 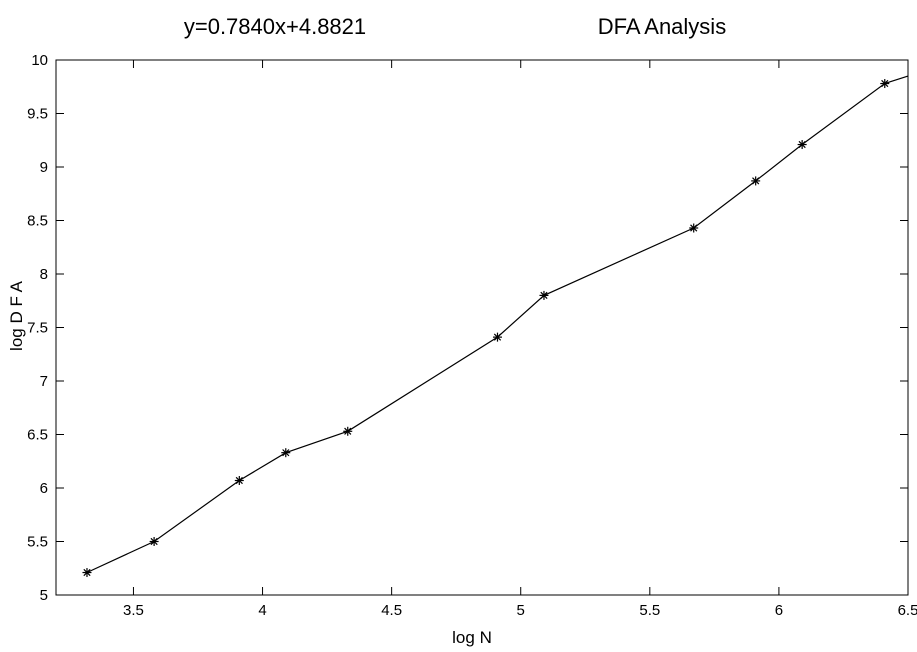 What do you see at coordinates (44, 595) in the screenshot?
I see `y-tick-label: 5` at bounding box center [44, 595].